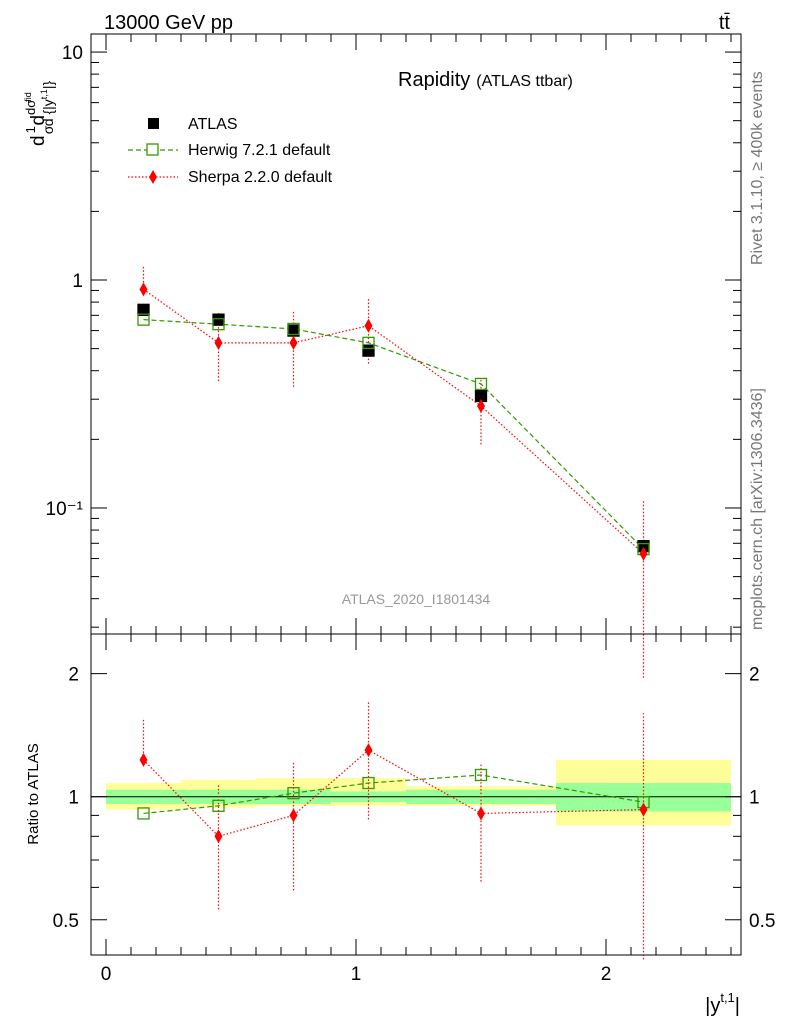 The height and width of the screenshot is (1024, 786). I want to click on rivet-label: Rivet 3.1.10, ≥ 400k events, so click(757, 168).